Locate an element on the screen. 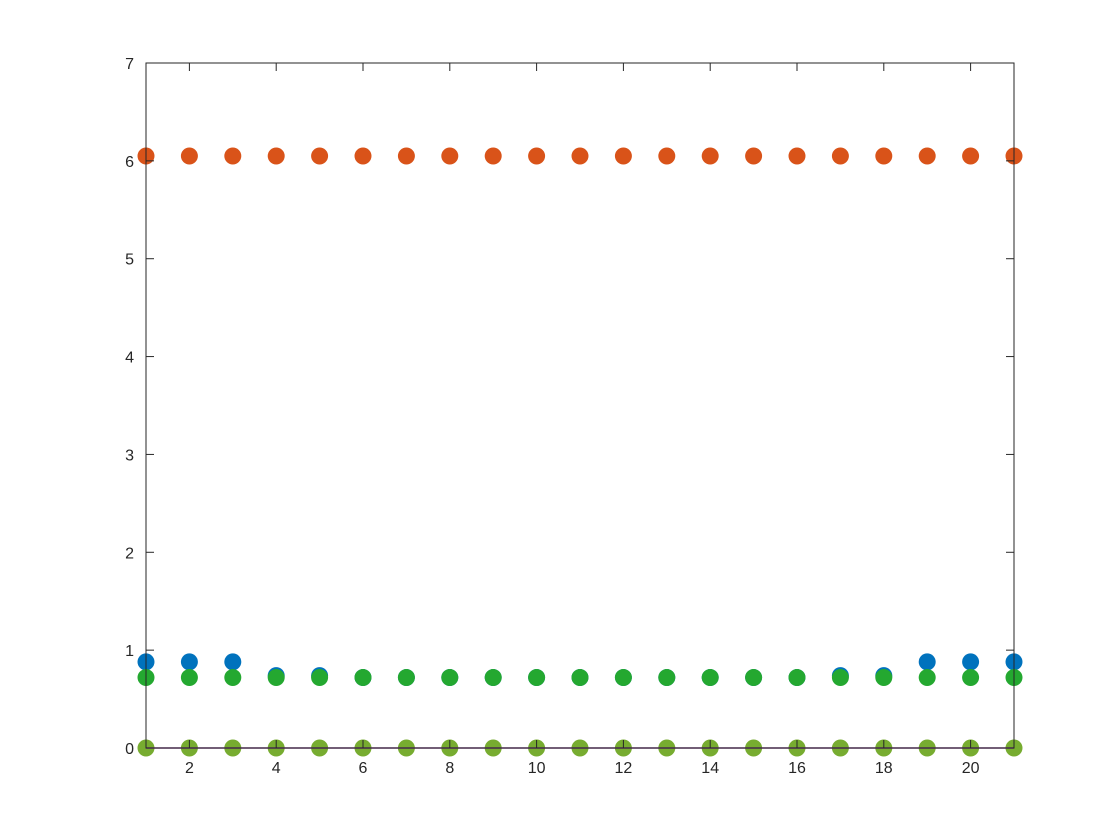  x-tick-label: 14 is located at coordinates (710, 768).